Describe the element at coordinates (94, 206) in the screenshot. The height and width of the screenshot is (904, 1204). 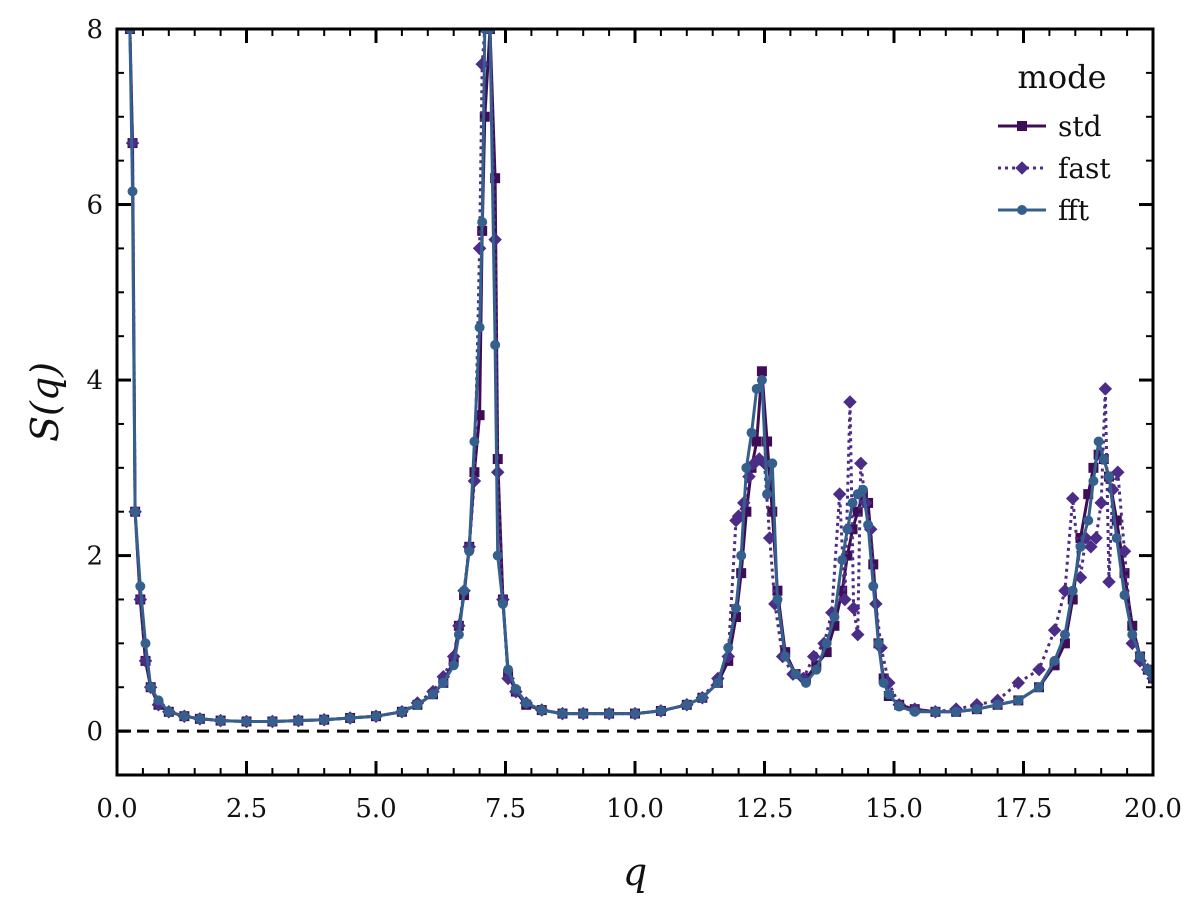
I see `y-tick-label: 6` at that location.